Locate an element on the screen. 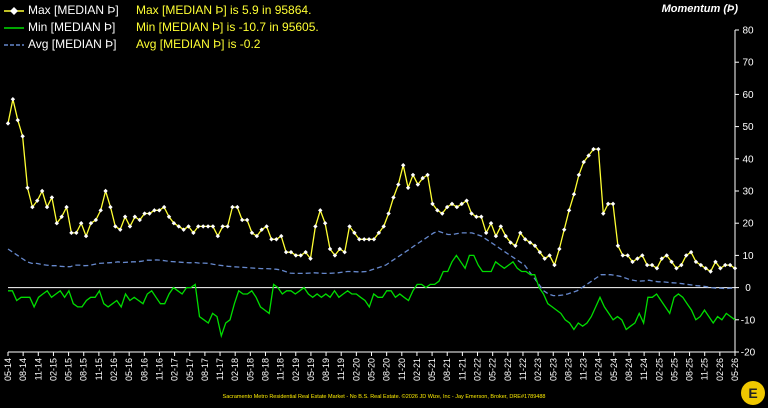 This screenshot has height=408, width=768. x-tick-label: 02-21 is located at coordinates (417, 369).